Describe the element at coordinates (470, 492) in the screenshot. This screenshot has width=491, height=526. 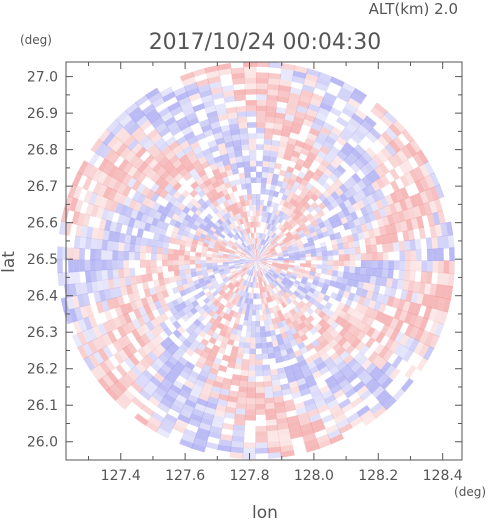
I see `x-axis-unit: (deg)` at that location.